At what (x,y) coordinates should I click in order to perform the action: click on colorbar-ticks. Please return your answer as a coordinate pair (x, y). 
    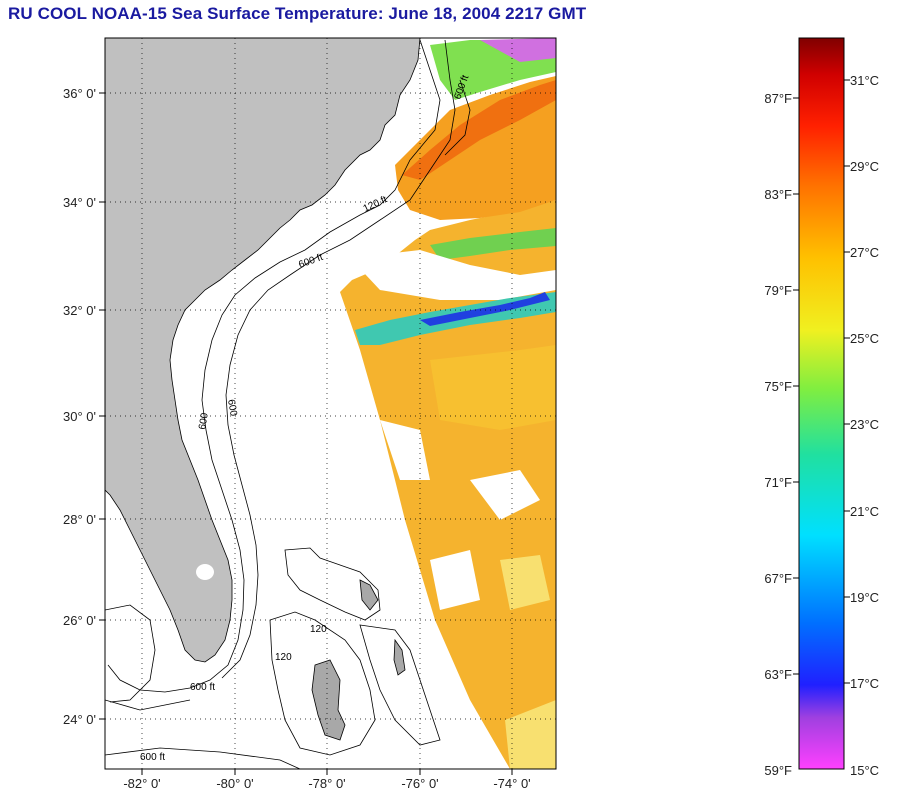
    Looking at the image, I should click on (821, 381).